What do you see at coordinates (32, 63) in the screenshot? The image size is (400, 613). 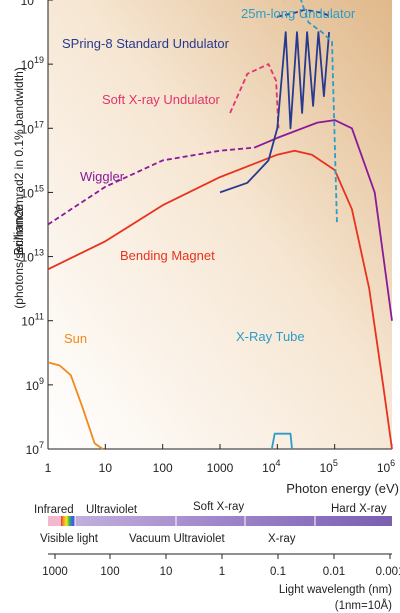 I see `y-tick-label: 10¹⁹` at bounding box center [32, 63].